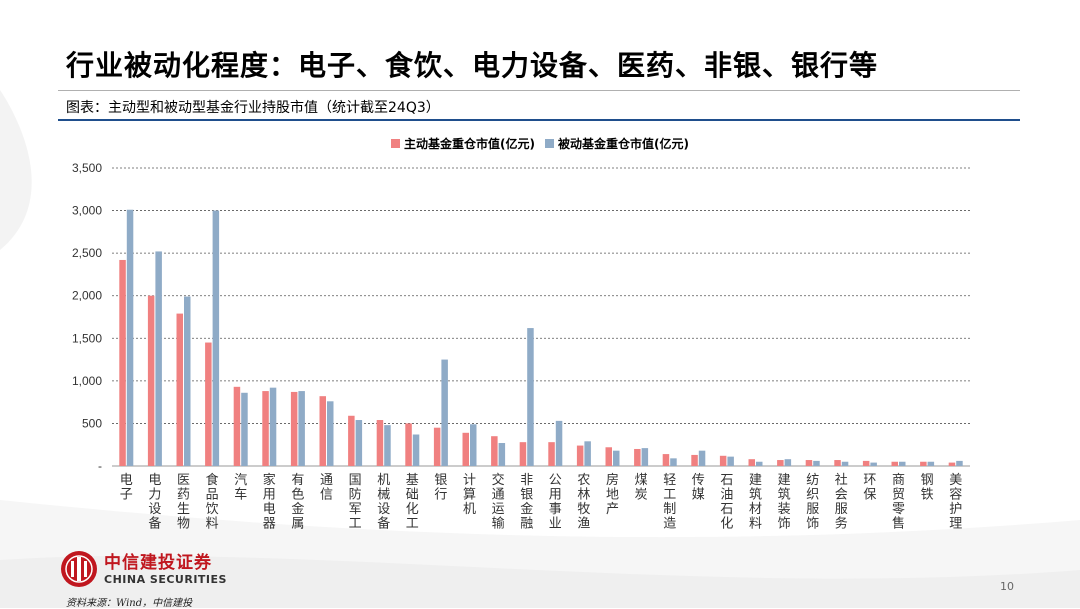 This screenshot has width=1080, height=609. Describe the element at coordinates (469, 144) in the screenshot. I see `legend-label-active: 主动基金重仓市值(亿元)` at that location.